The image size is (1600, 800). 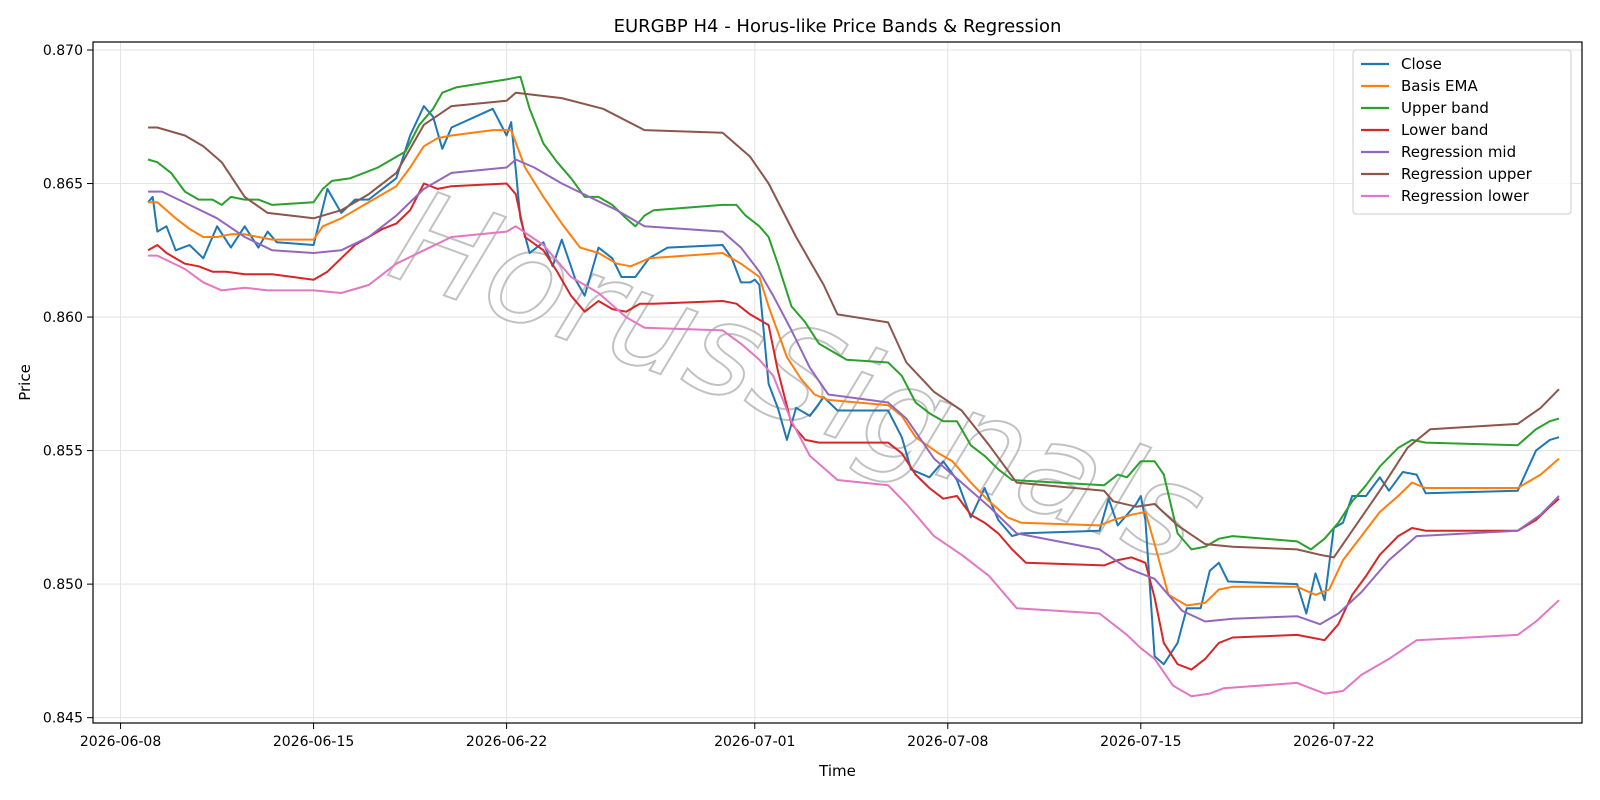 I want to click on legend-box, so click(x=1462, y=132).